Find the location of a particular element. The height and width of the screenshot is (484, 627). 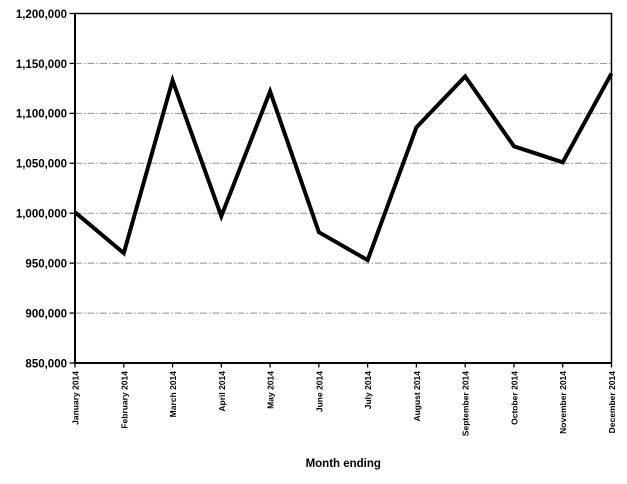

x-tick-label: December 2014 is located at coordinates (612, 402).